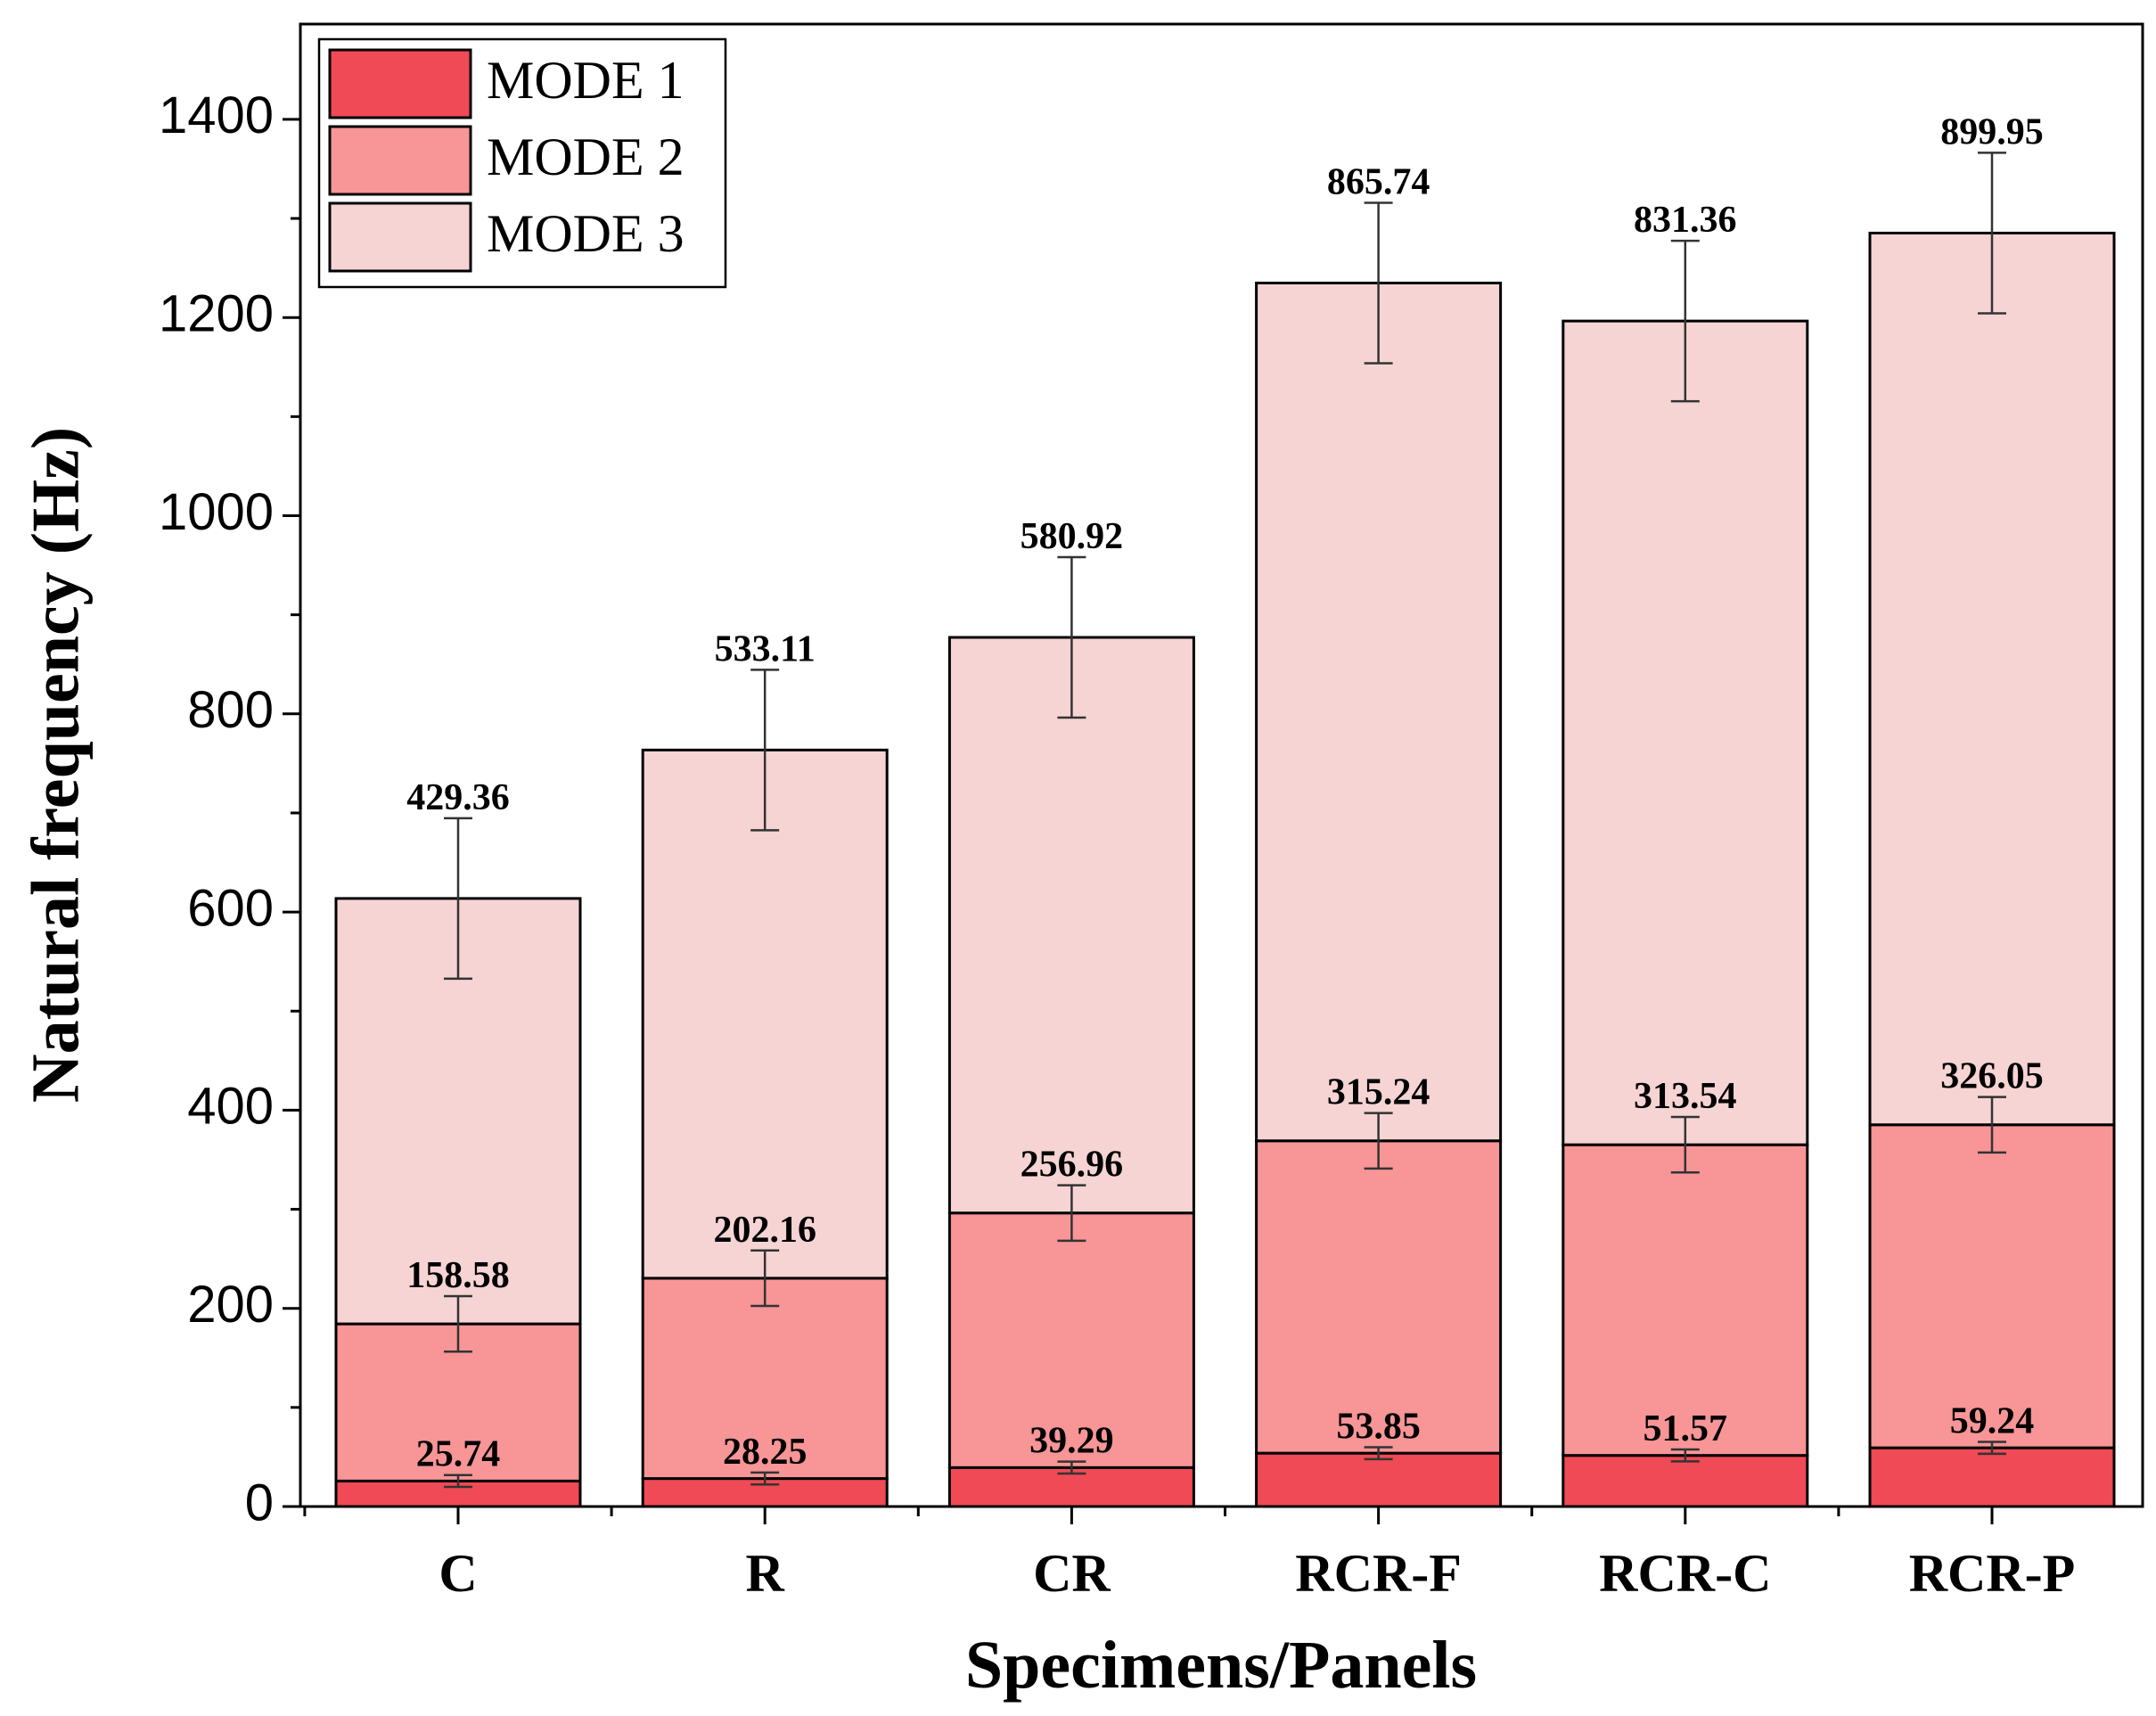  What do you see at coordinates (765, 1278) in the screenshot?
I see `error-bar-mode-2-r` at bounding box center [765, 1278].